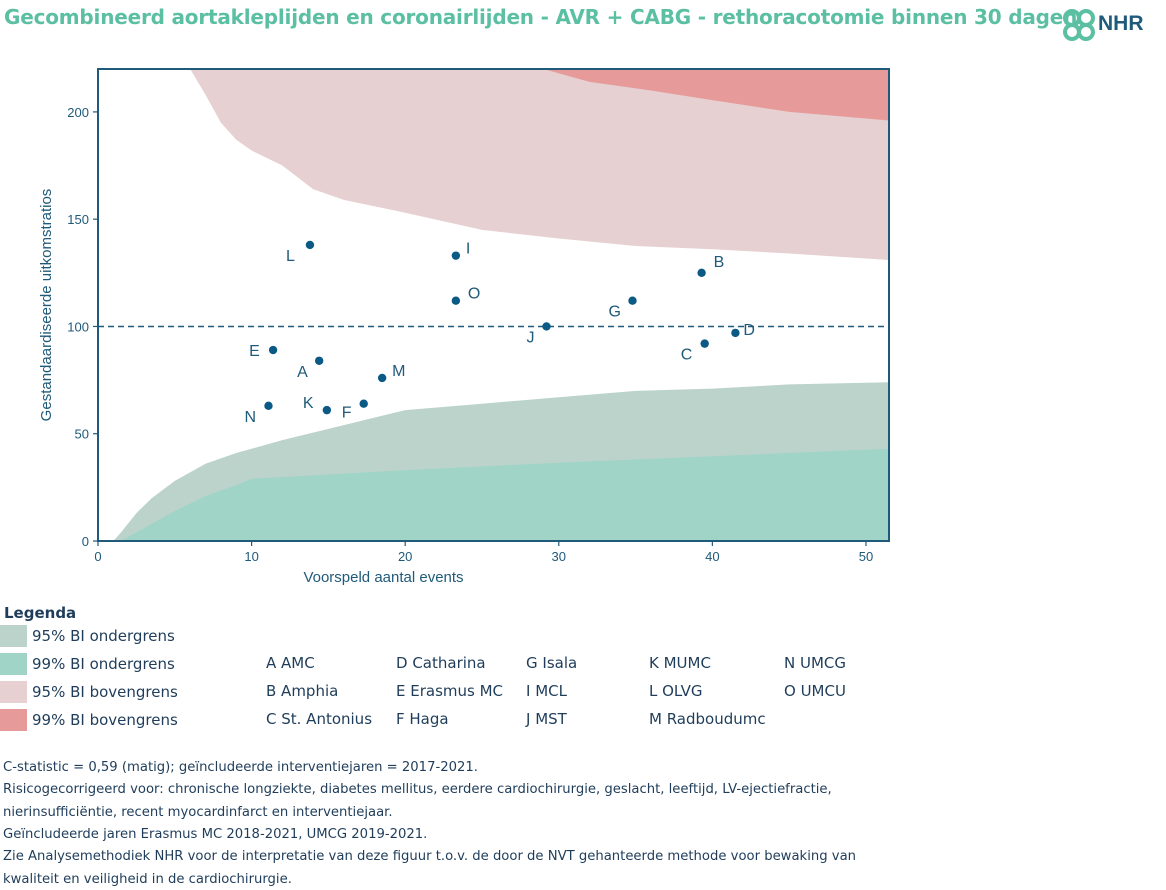 The image size is (1166, 890). Describe the element at coordinates (103, 636) in the screenshot. I see `legend-label: 95% BI ondergrens` at that location.